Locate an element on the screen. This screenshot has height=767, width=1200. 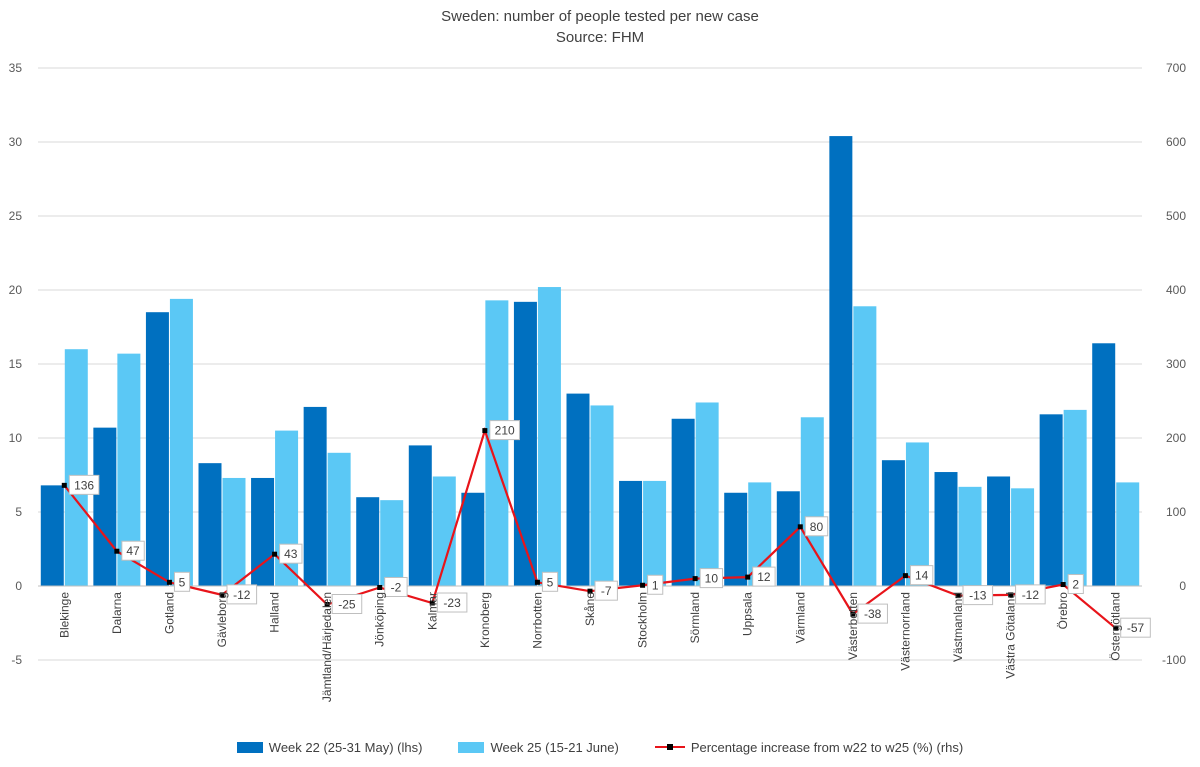
svg-text: 1 is located at coordinates (655, 585).